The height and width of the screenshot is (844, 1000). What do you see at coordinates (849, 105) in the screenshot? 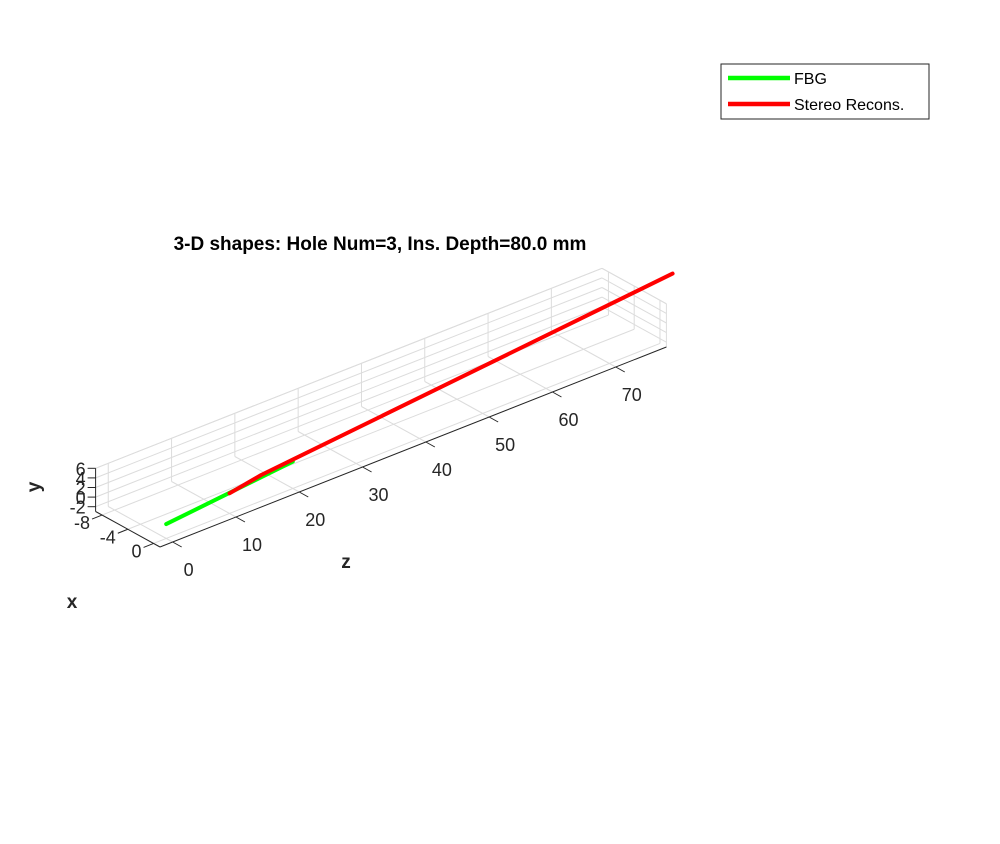
I see `legend-label-stereo: Stereo Recons.` at bounding box center [849, 105].